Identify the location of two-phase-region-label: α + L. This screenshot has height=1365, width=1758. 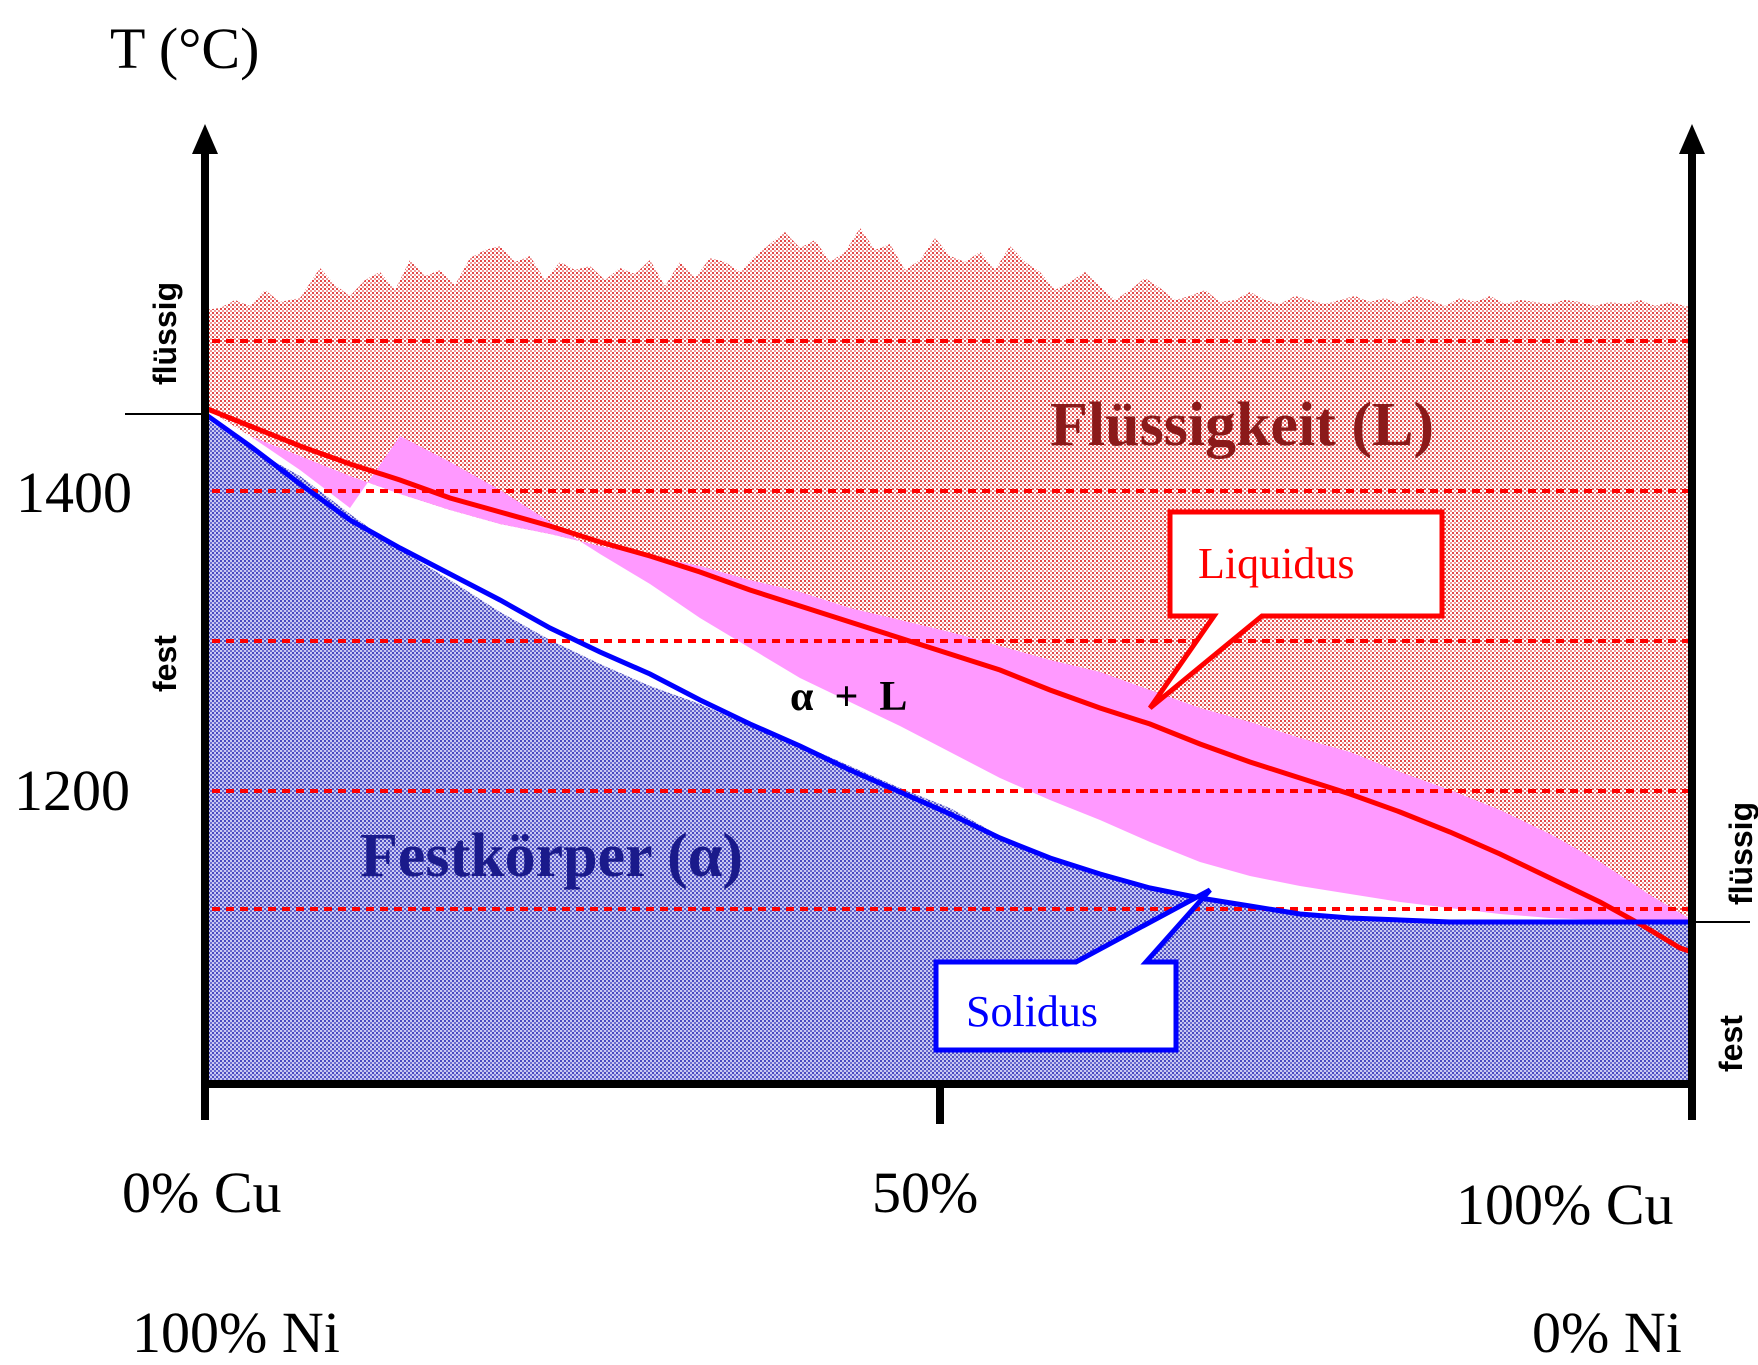
(848, 697).